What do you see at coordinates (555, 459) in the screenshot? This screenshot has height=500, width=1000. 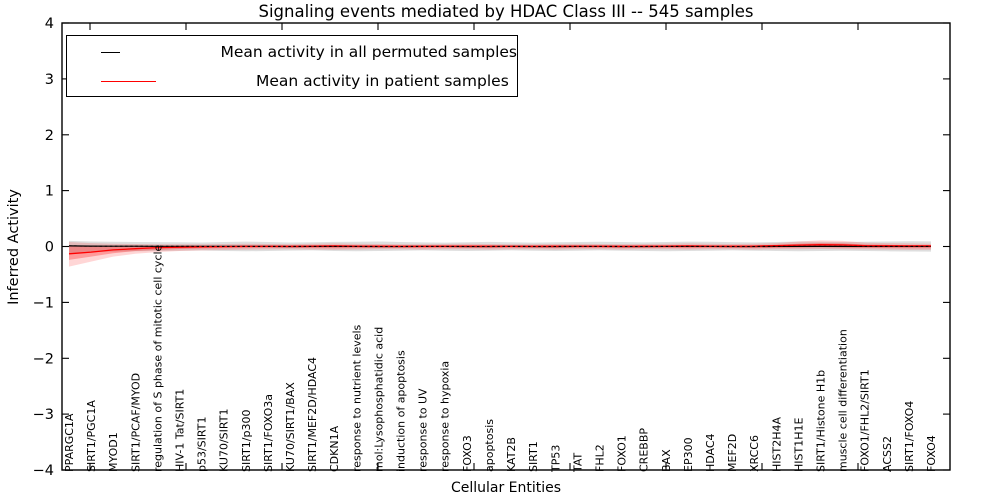 I see `x-tick-label: TP53` at bounding box center [555, 459].